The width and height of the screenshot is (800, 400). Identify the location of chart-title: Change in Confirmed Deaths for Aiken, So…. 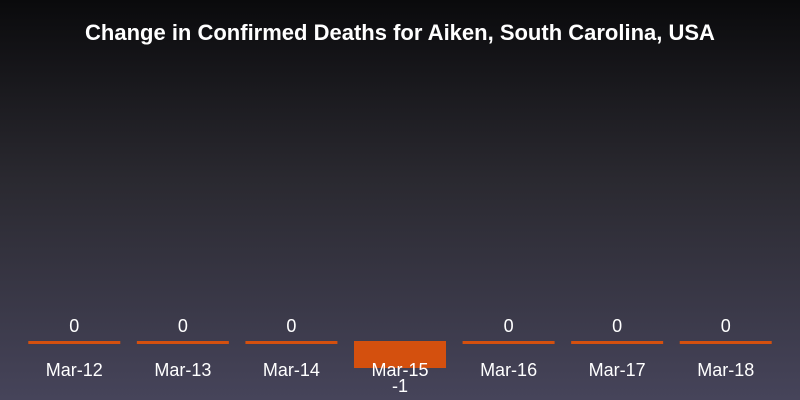
(400, 32).